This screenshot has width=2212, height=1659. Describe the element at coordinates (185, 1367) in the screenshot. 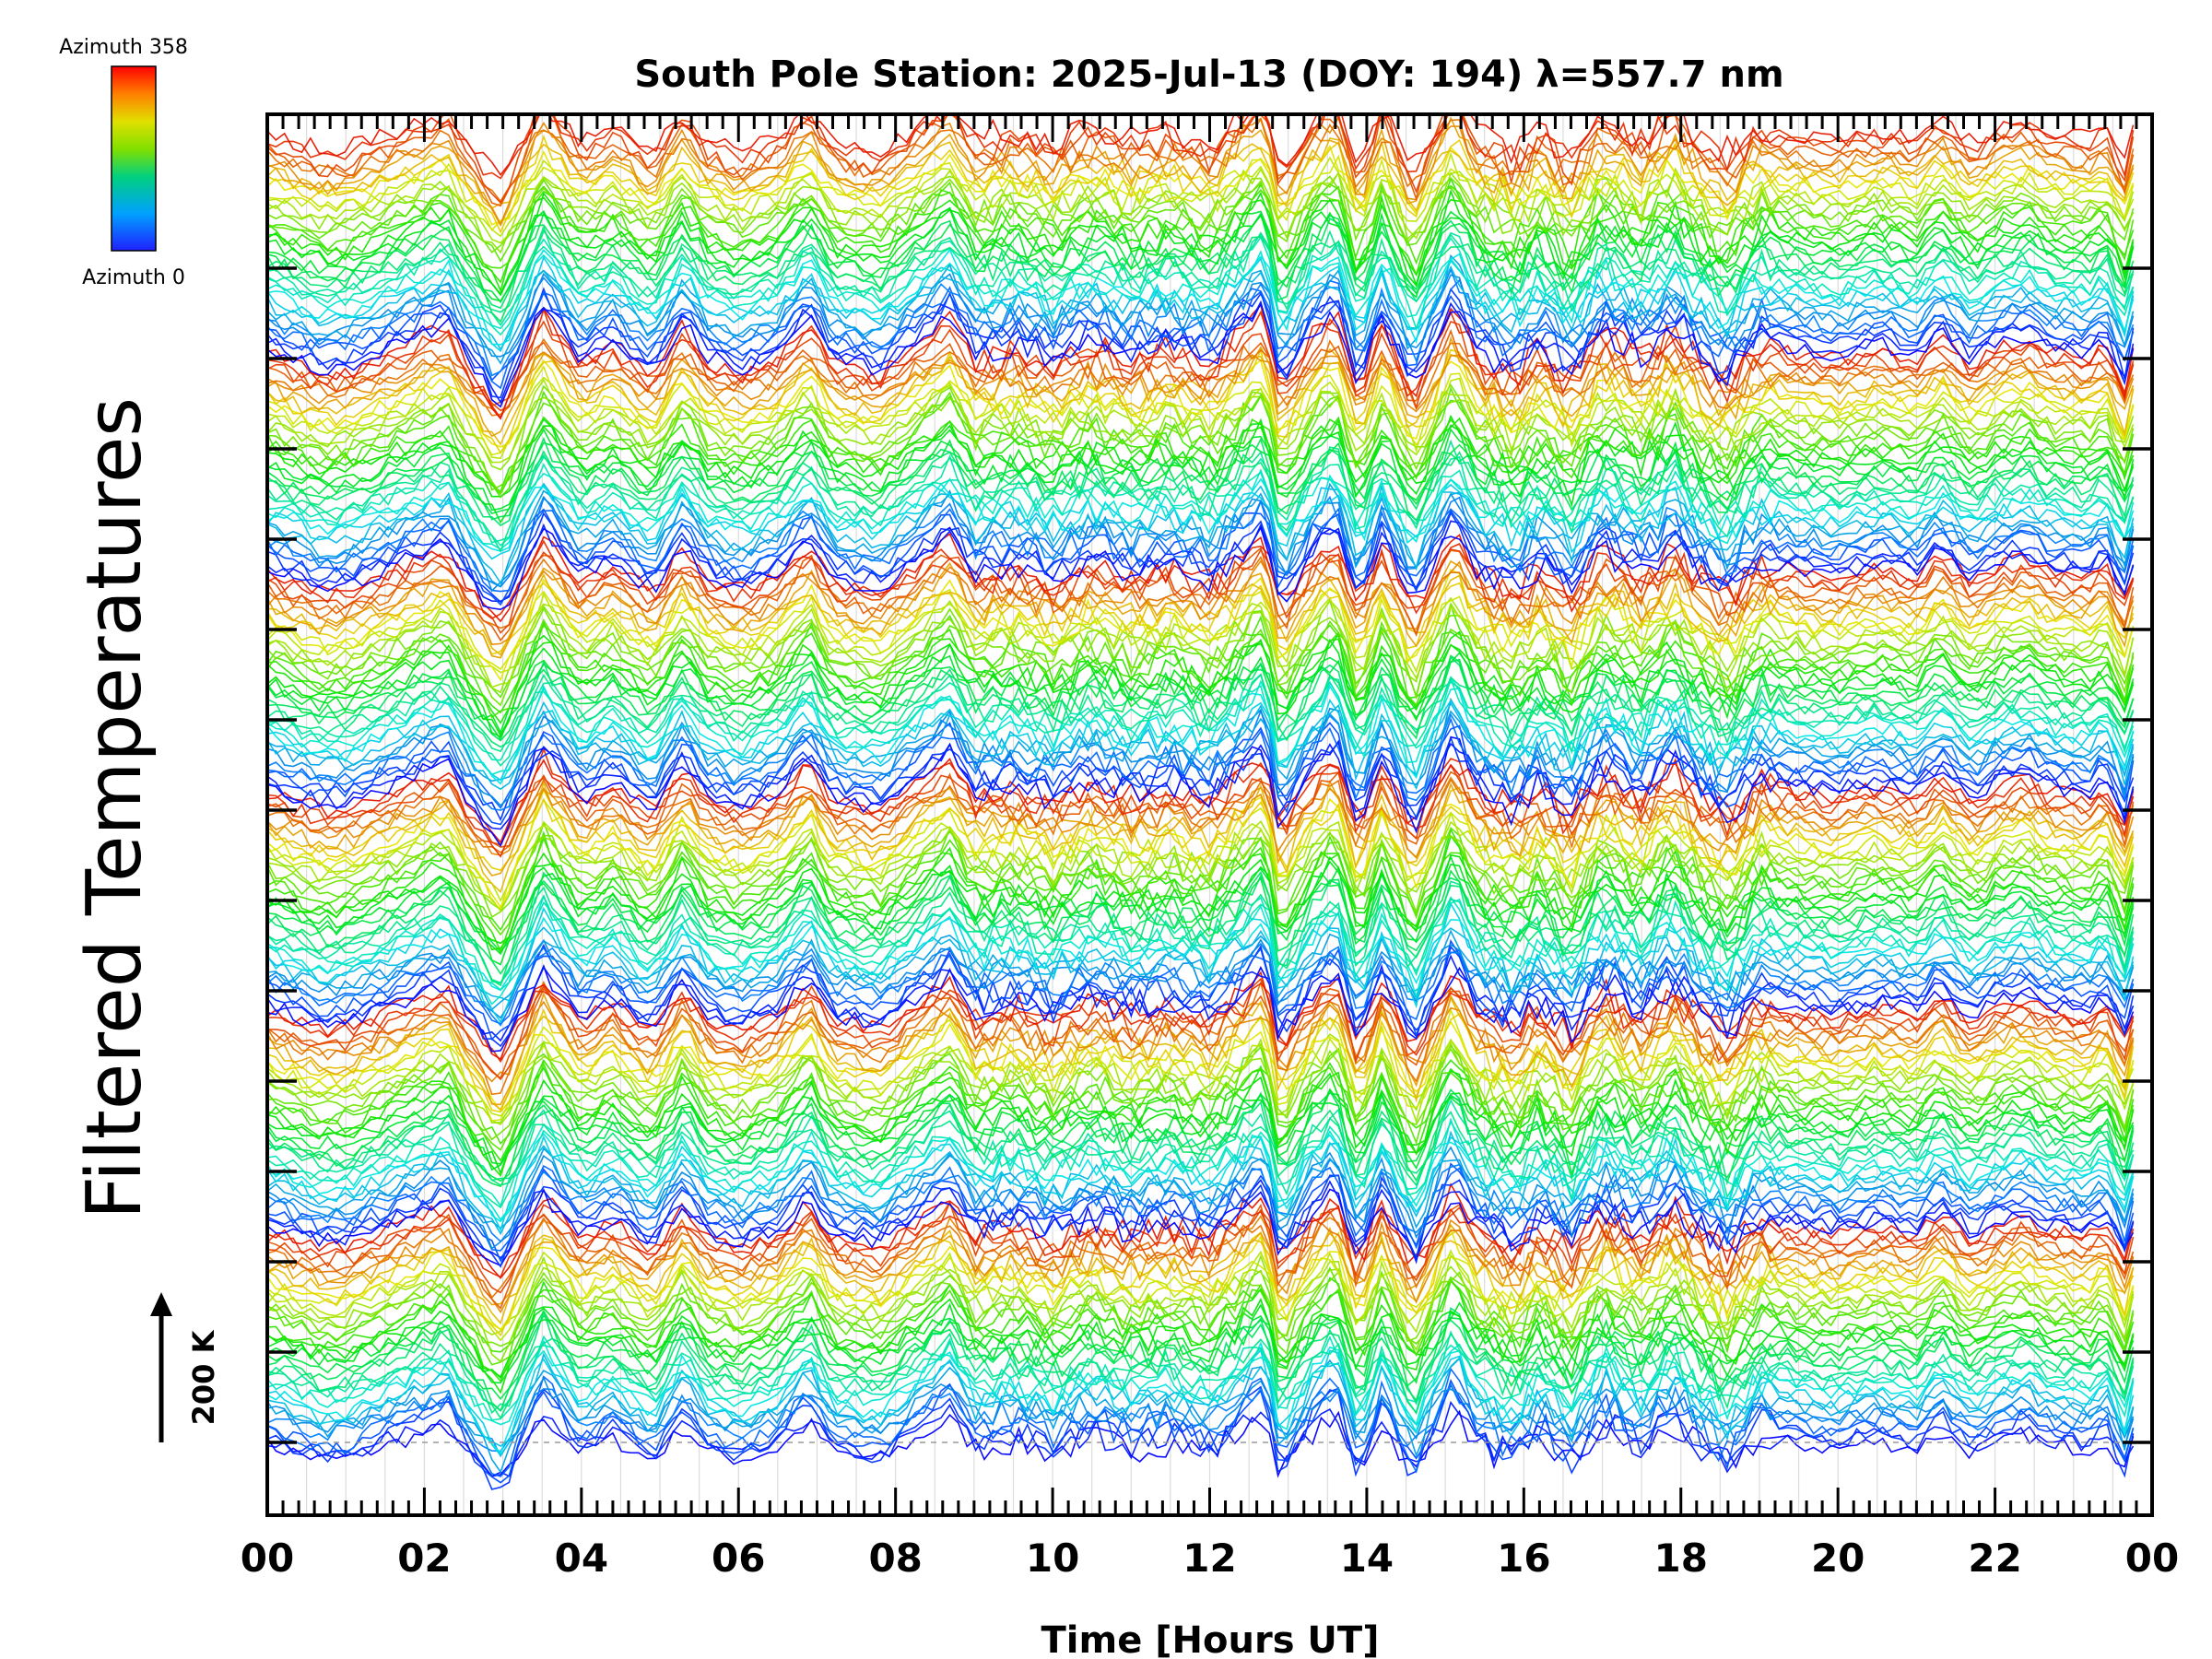

I see `scale-bar: 200 K` at that location.